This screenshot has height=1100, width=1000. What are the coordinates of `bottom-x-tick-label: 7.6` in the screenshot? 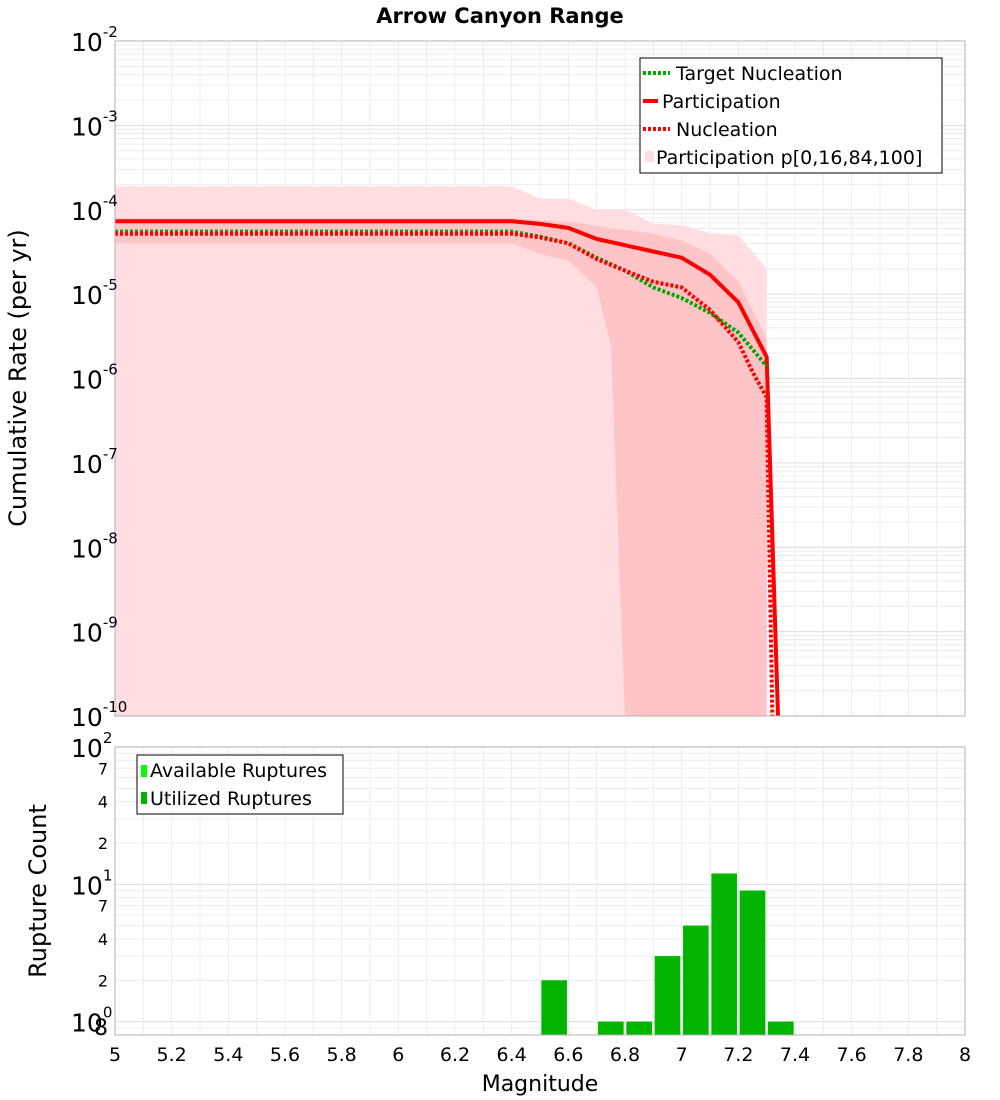 It's located at (852, 1055).